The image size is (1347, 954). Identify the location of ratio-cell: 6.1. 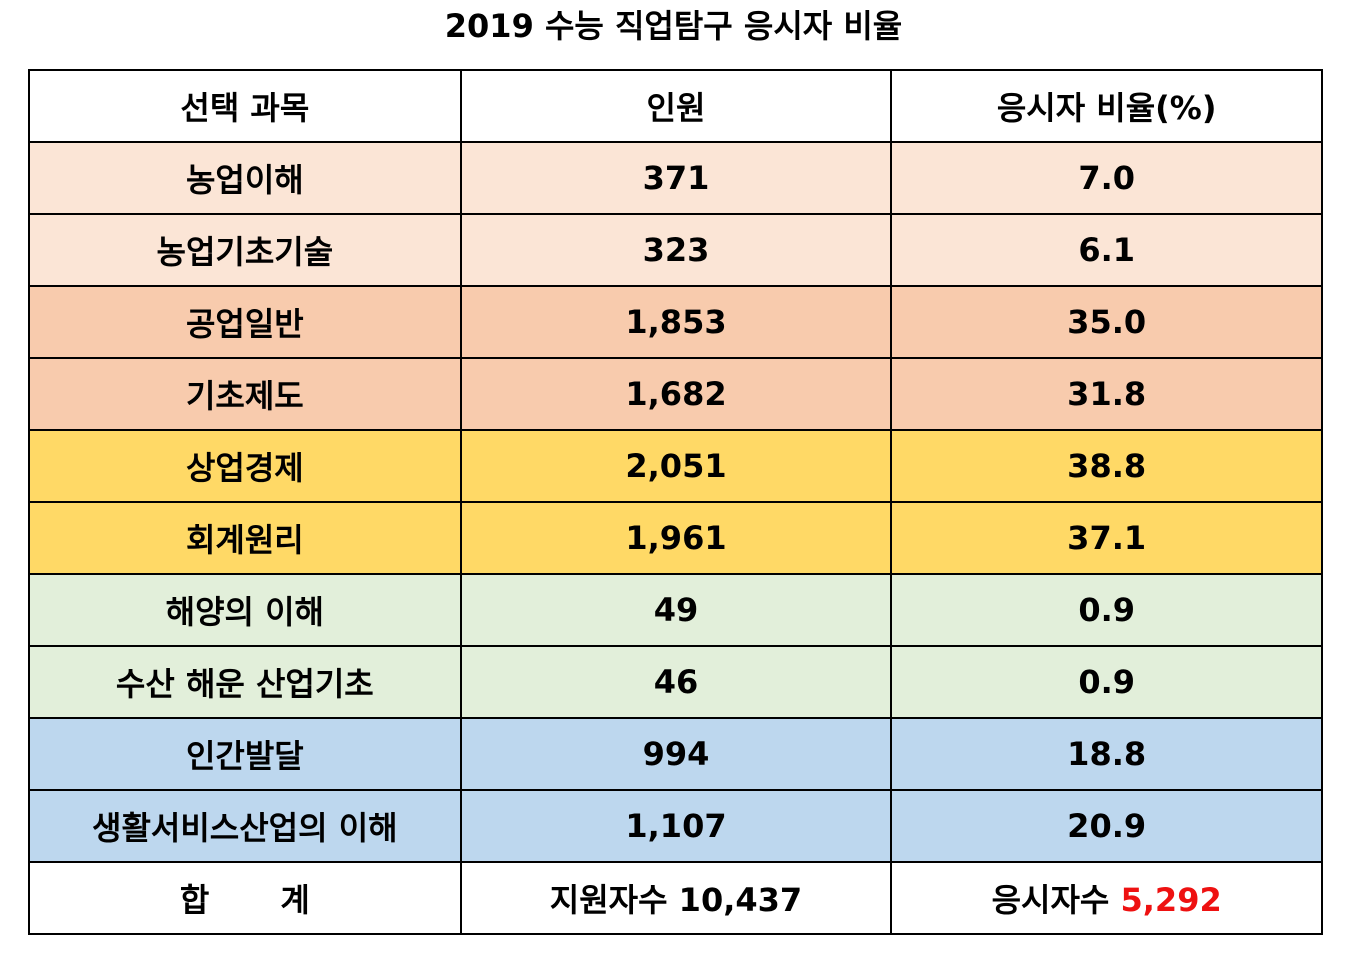
(1106, 250).